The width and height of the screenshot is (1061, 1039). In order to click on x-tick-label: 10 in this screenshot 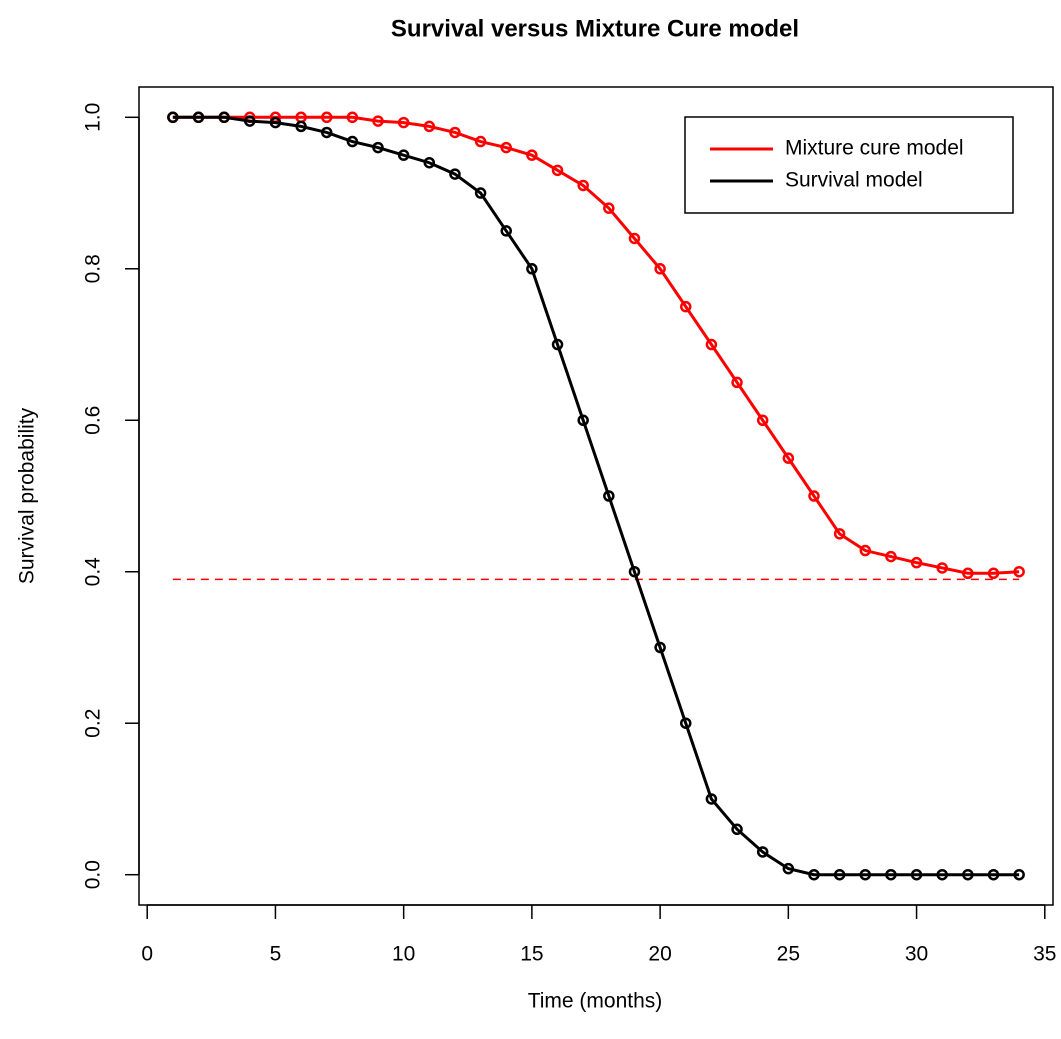, I will do `click(403, 954)`.